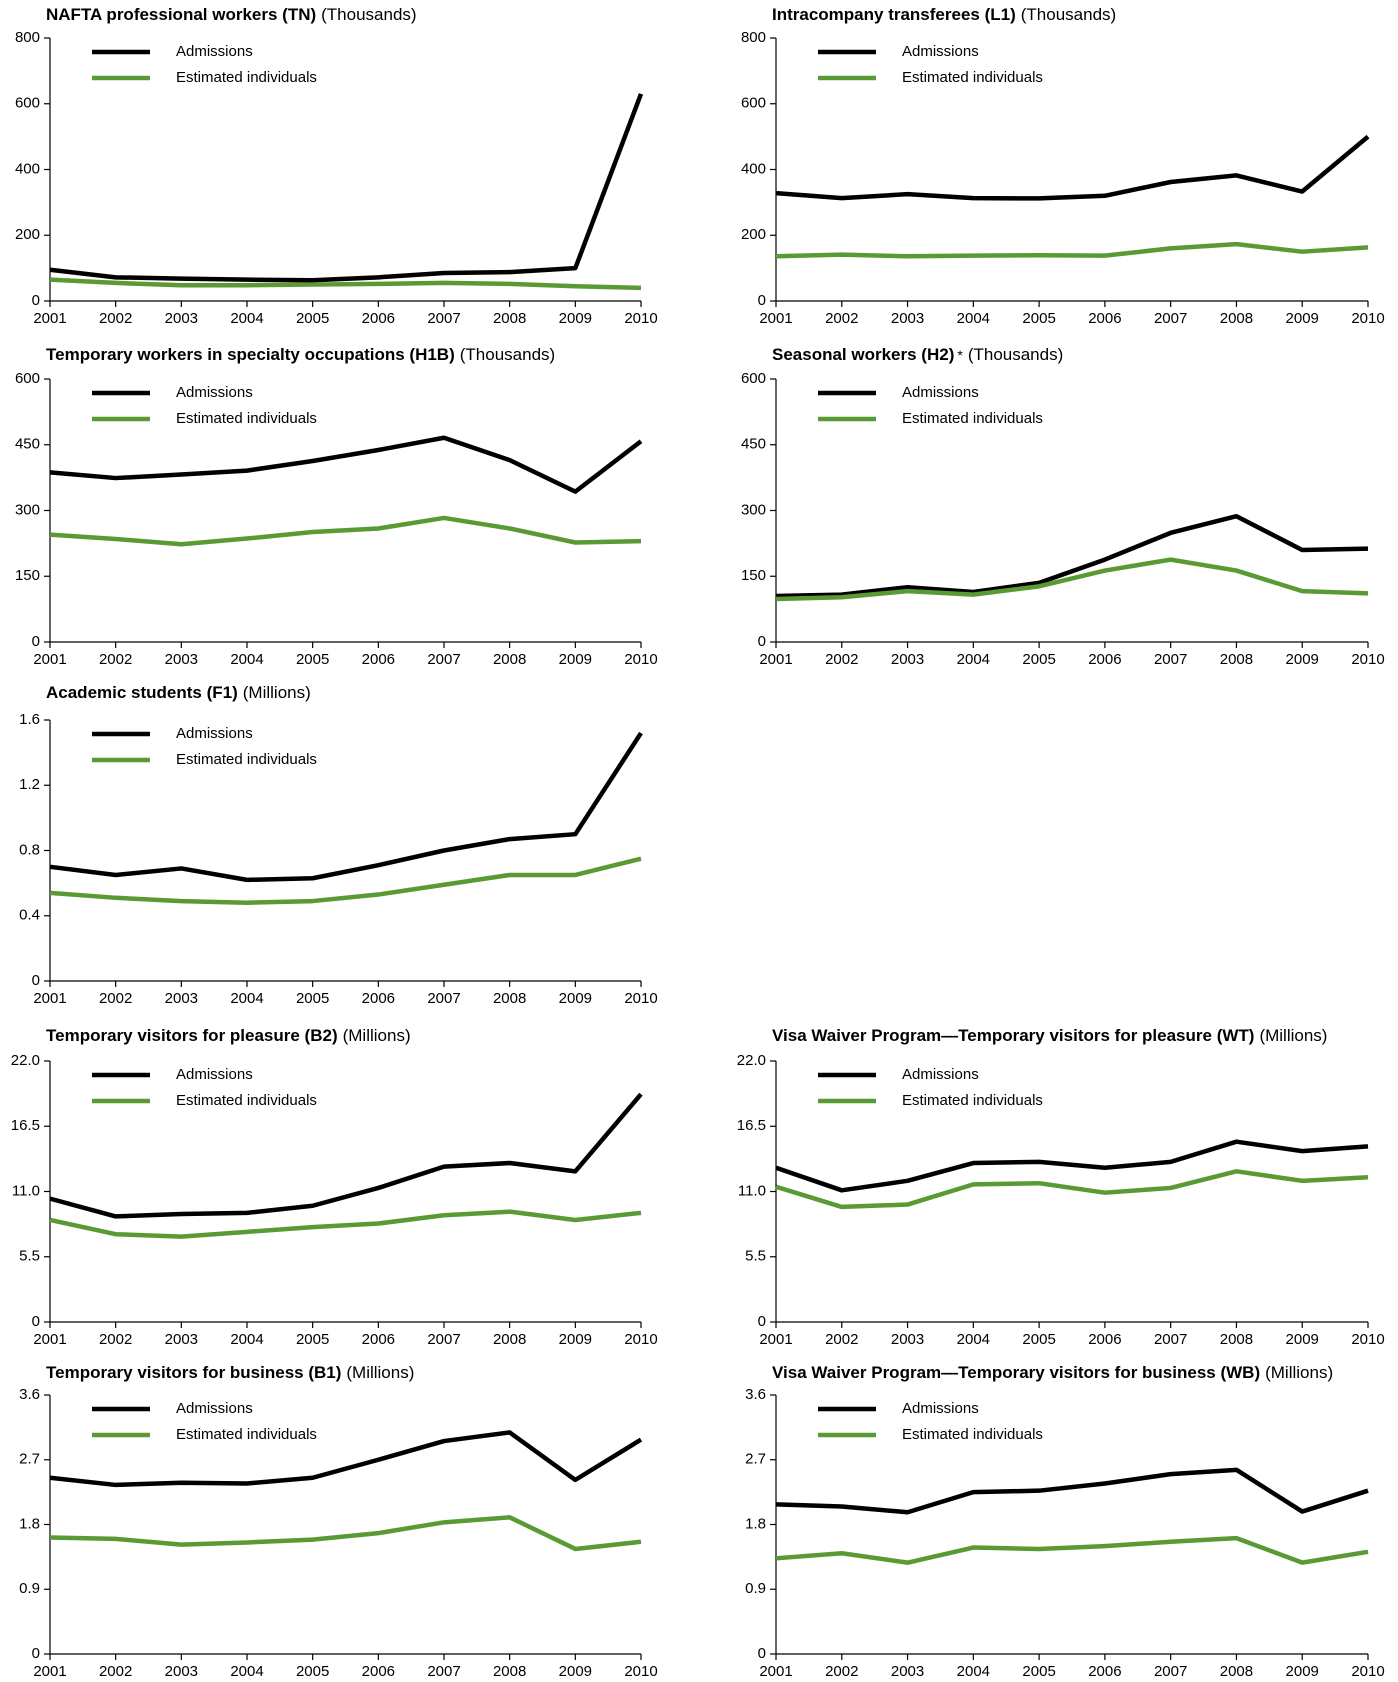 This screenshot has width=1398, height=1682. I want to click on y-tick-label: 0.8, so click(29, 849).